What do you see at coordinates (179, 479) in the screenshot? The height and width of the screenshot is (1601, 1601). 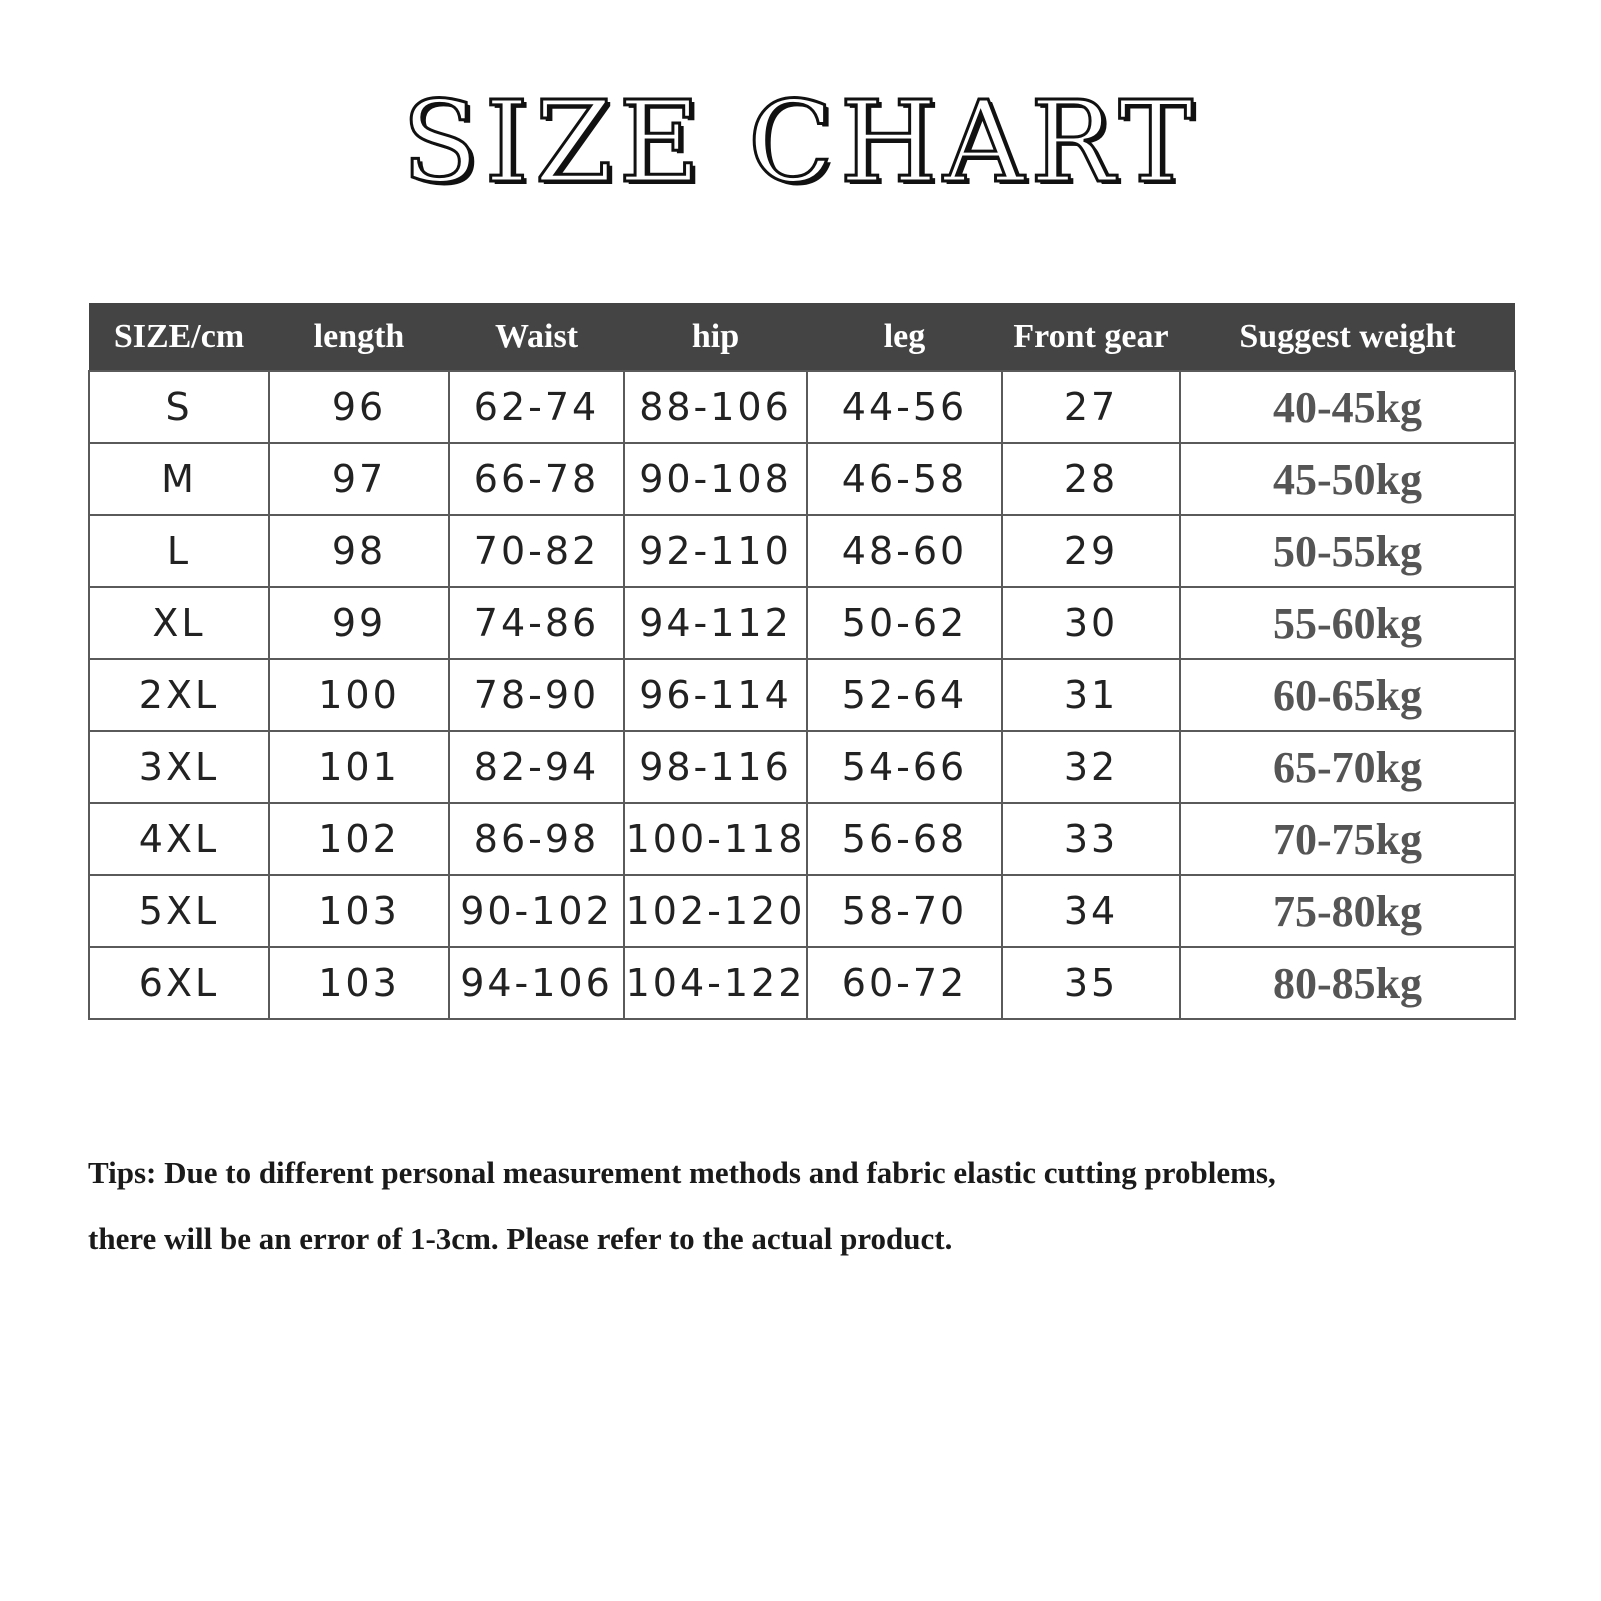 I see `cell-size: M` at bounding box center [179, 479].